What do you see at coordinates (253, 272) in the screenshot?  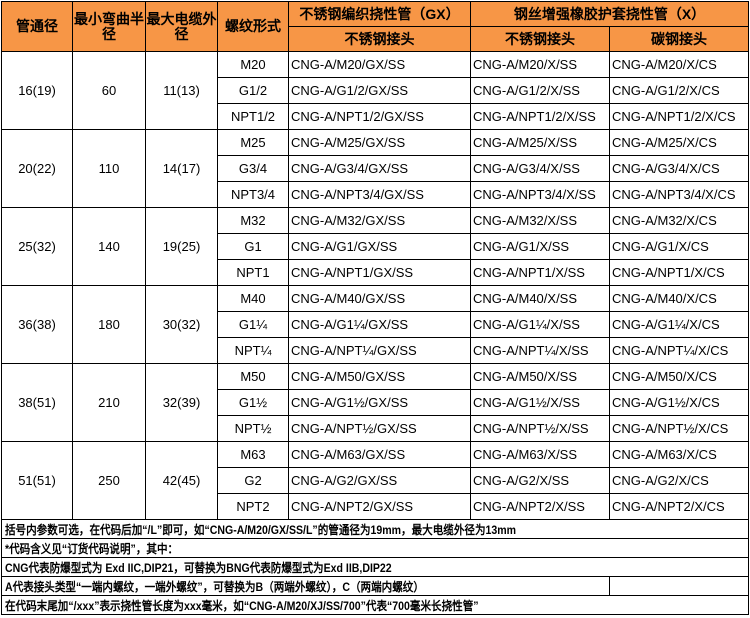 I see `thread-type: NPT1` at bounding box center [253, 272].